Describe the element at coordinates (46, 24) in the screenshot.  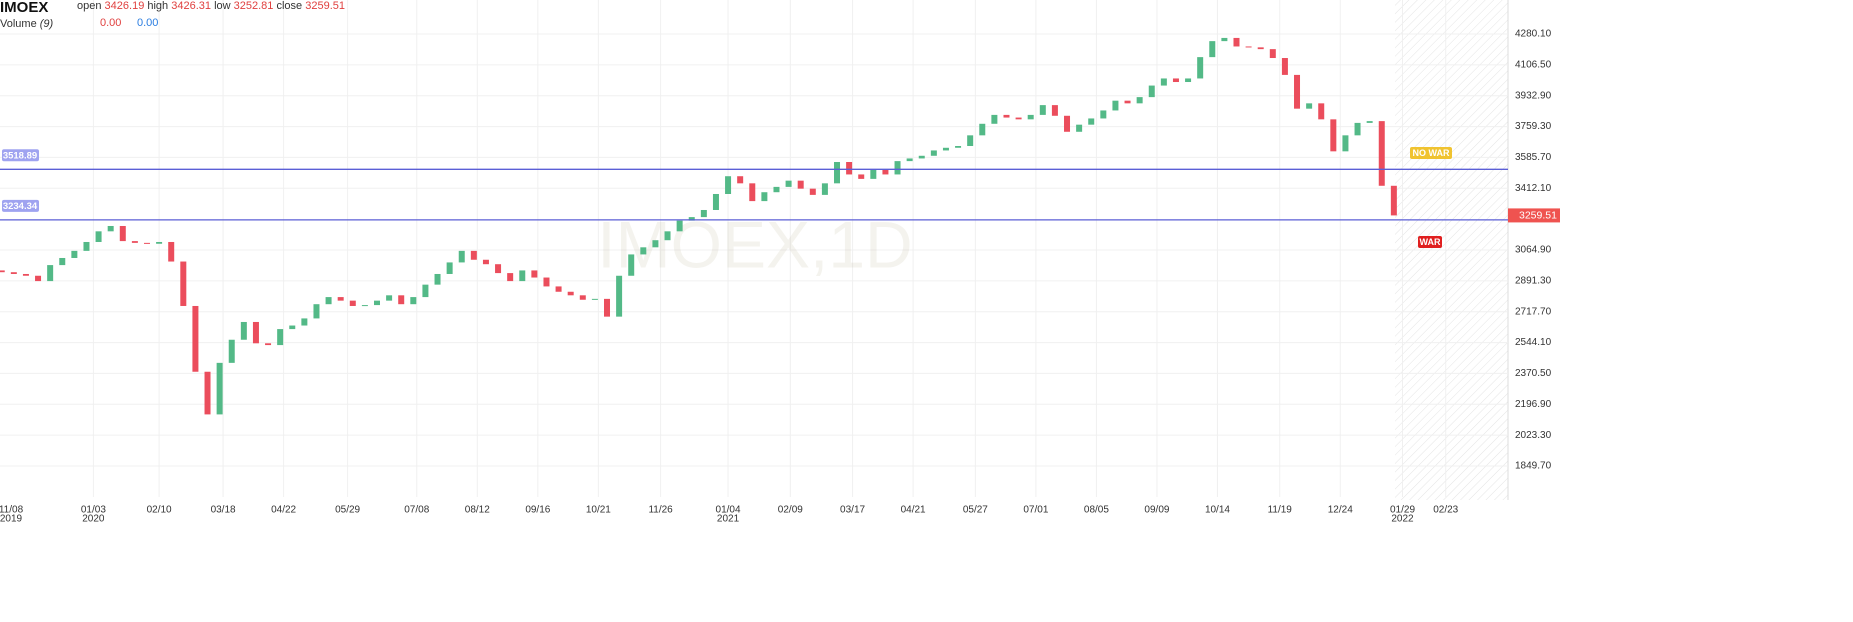
I see `volume-period: (9)` at that location.